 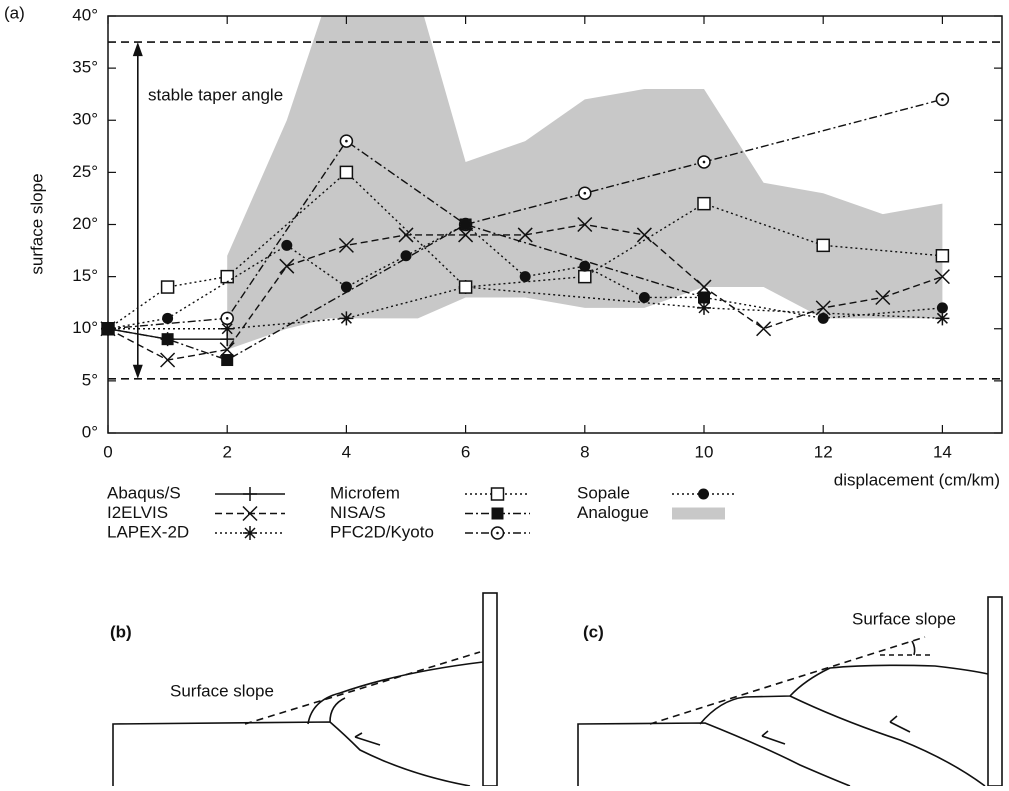 I want to click on slope-line, so click(x=362, y=688).